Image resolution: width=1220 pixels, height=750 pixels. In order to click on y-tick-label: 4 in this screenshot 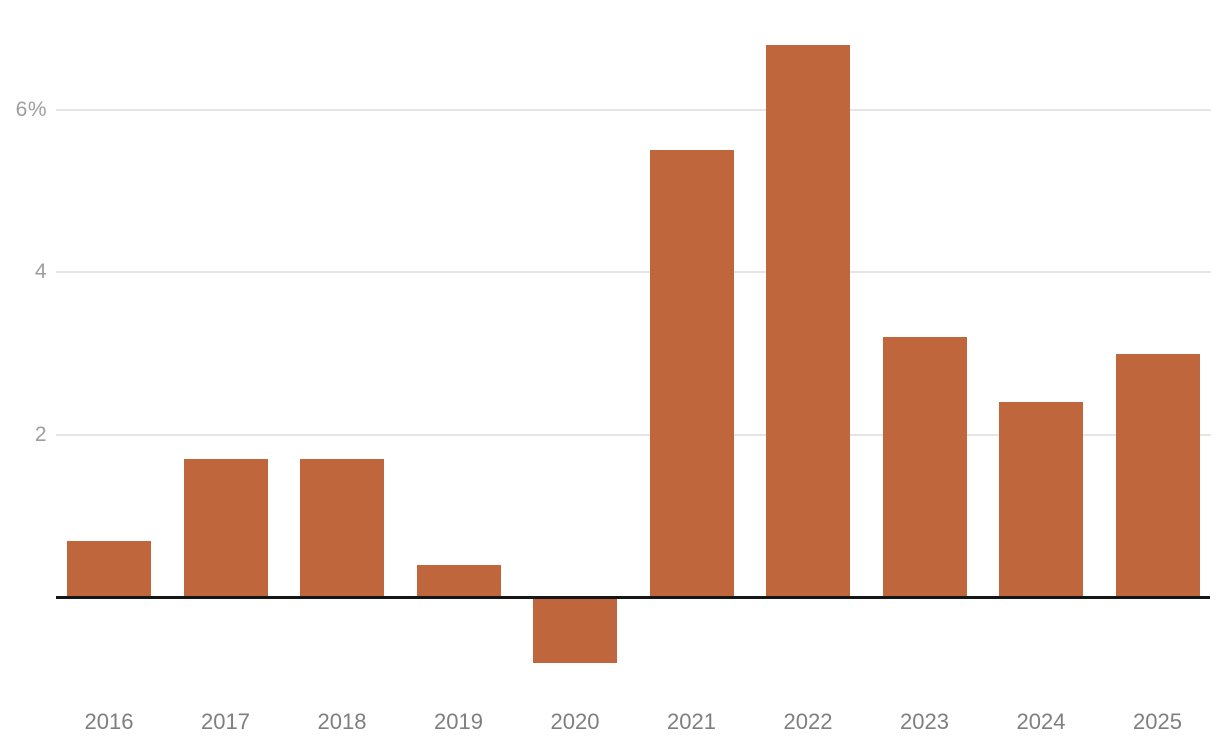, I will do `click(40, 272)`.